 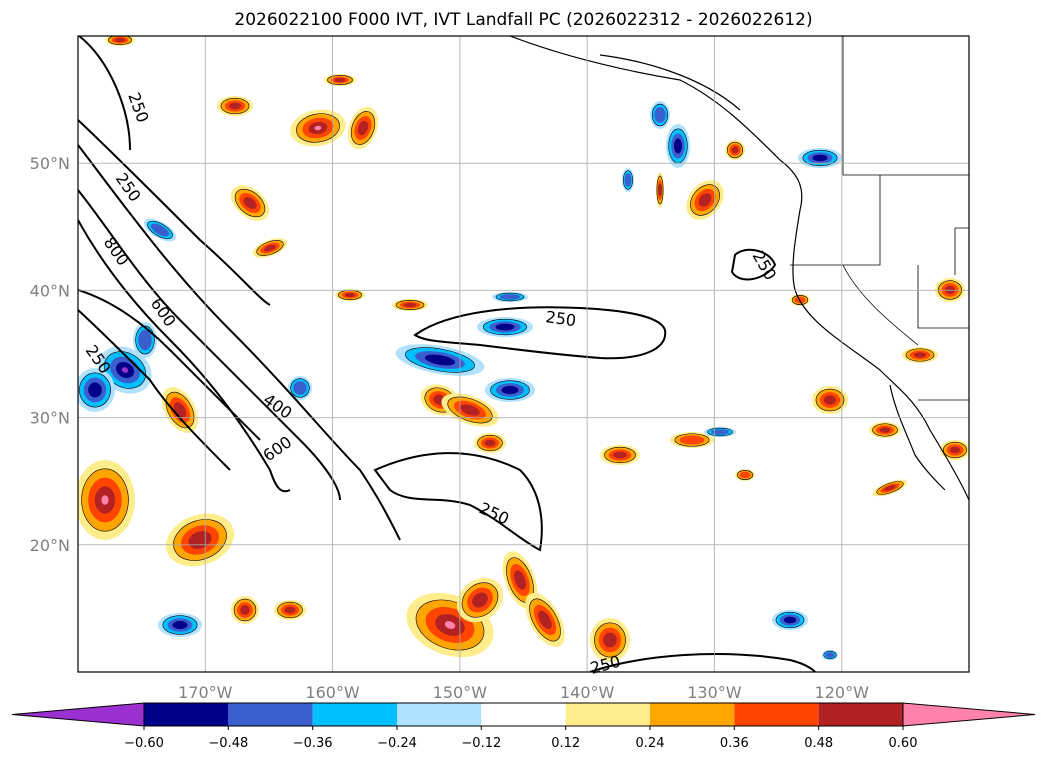 What do you see at coordinates (50, 163) in the screenshot?
I see `lat-tick-label: 50°N` at bounding box center [50, 163].